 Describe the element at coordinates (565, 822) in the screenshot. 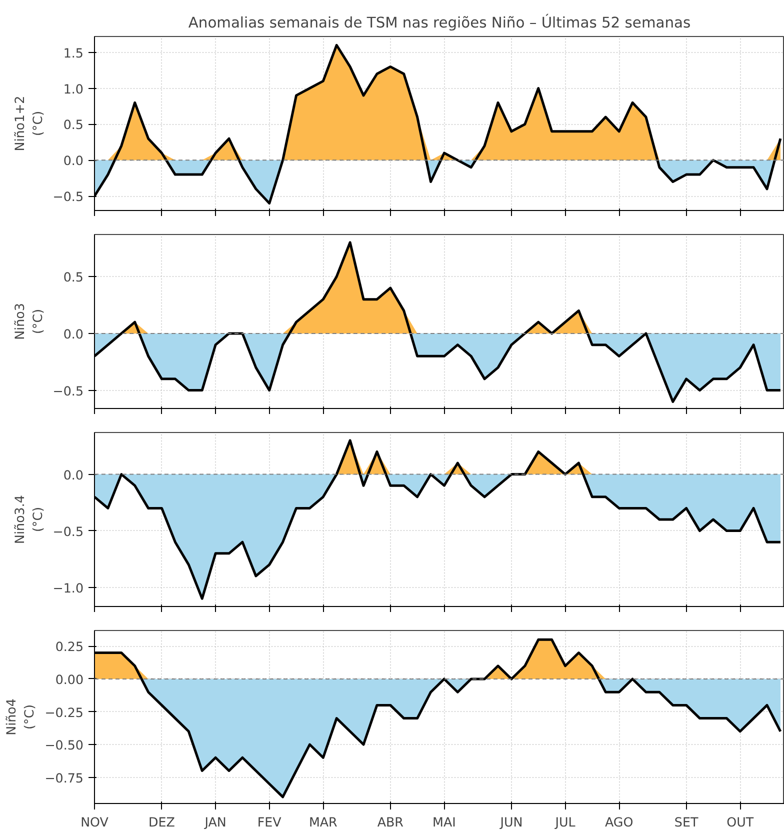

I see `x-tick-label: JUL` at that location.